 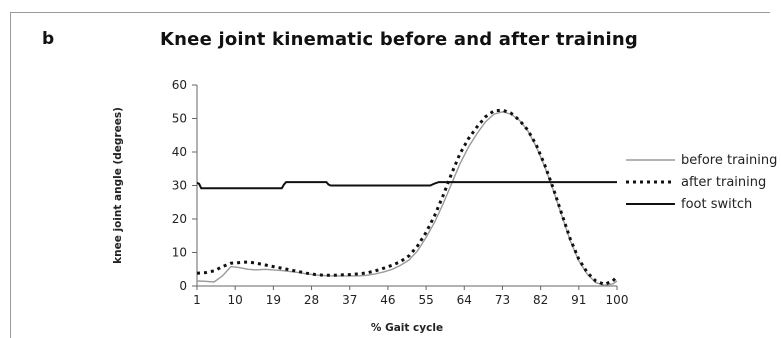 I want to click on legend: before training after training foot switch, so click(x=701, y=182).